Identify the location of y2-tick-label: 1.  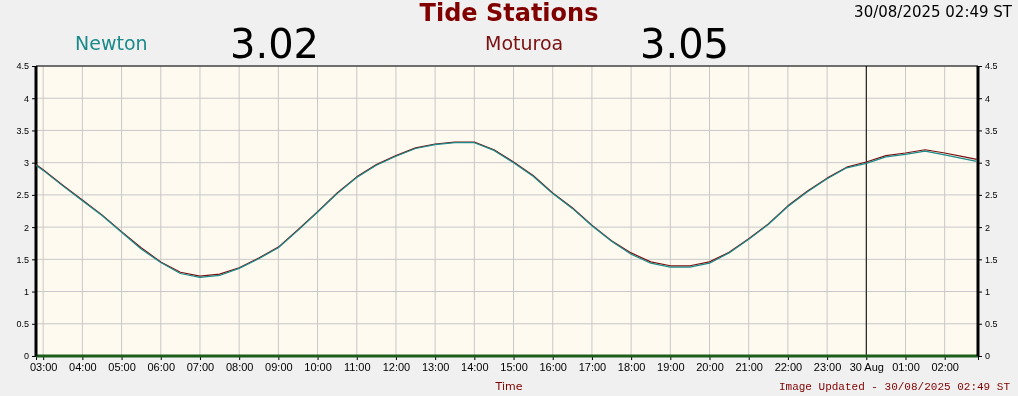
(988, 291).